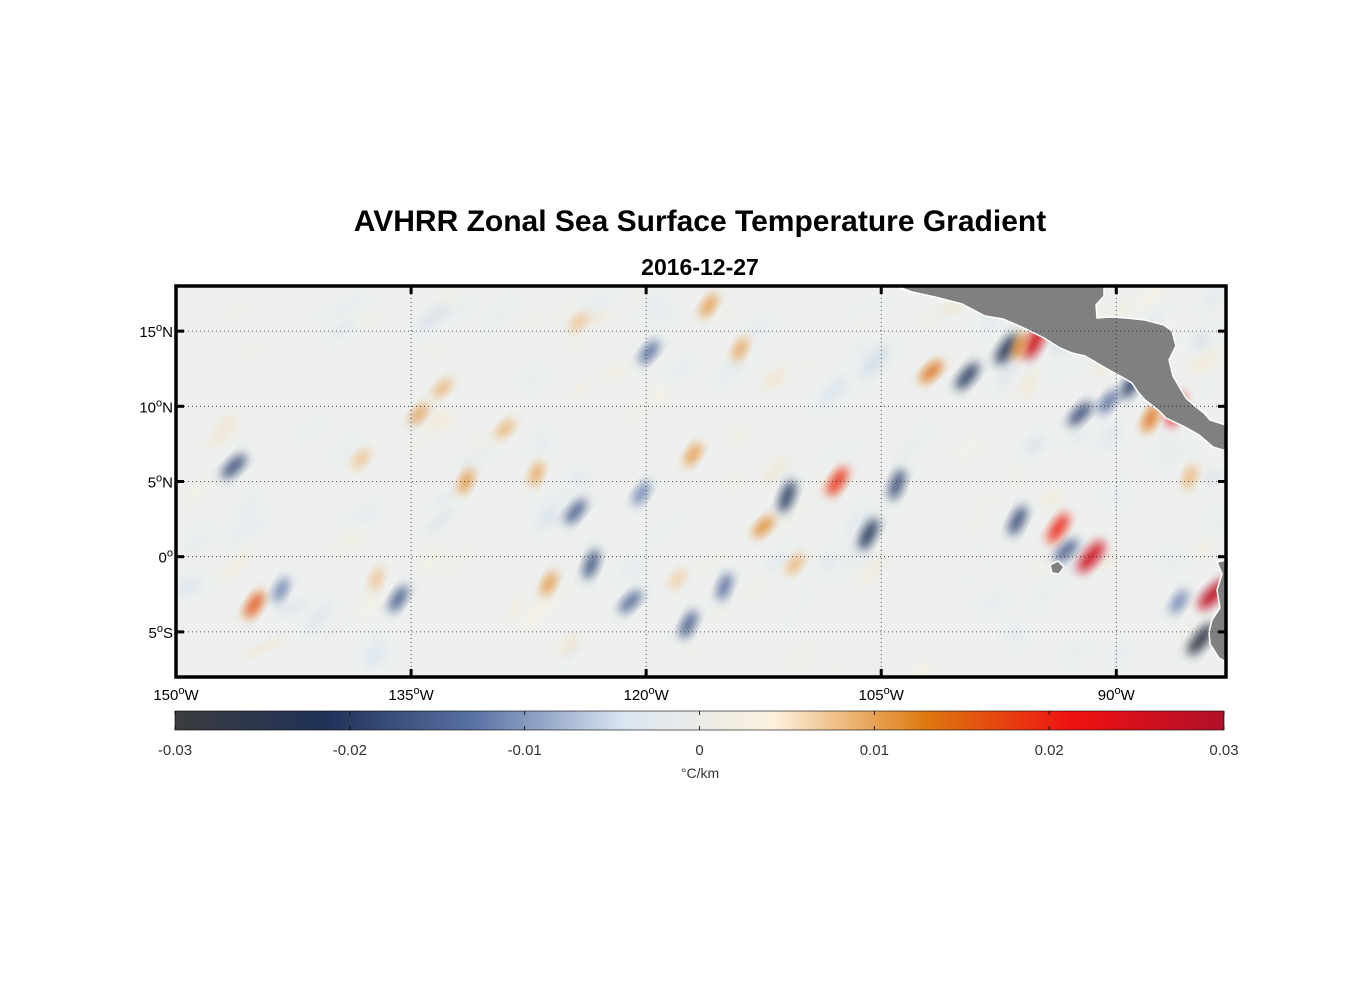 The width and height of the screenshot is (1356, 1000). I want to click on lat-tick-label: 15oN, so click(156, 331).